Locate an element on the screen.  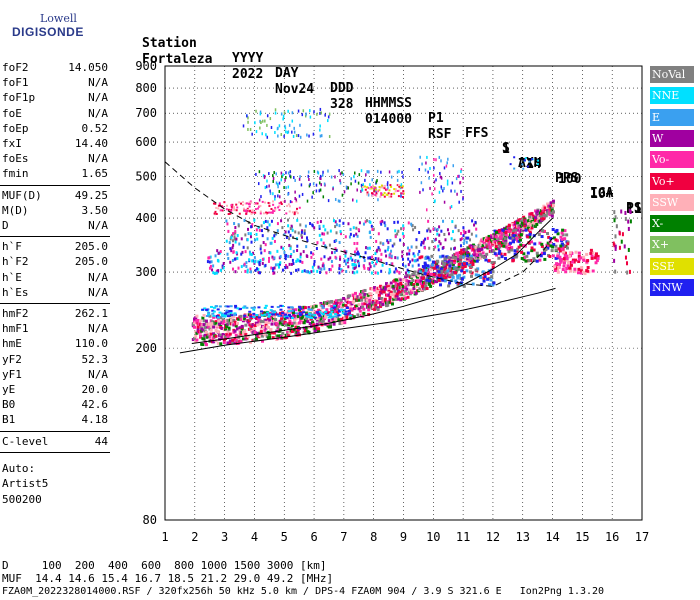
y-tick-label: 600 is located at coordinates (146, 142).